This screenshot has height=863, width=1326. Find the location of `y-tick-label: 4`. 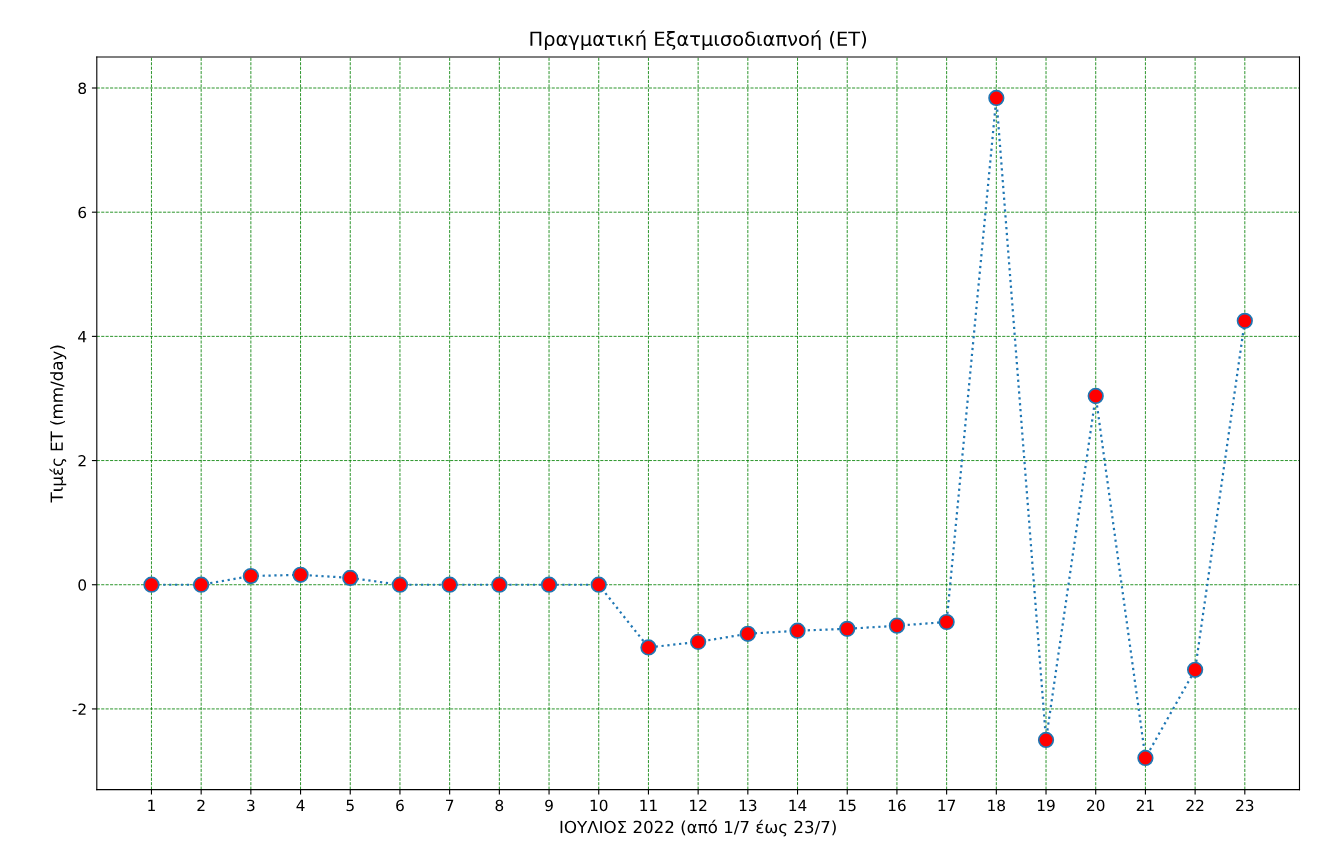

y-tick-label: 4 is located at coordinates (82, 337).